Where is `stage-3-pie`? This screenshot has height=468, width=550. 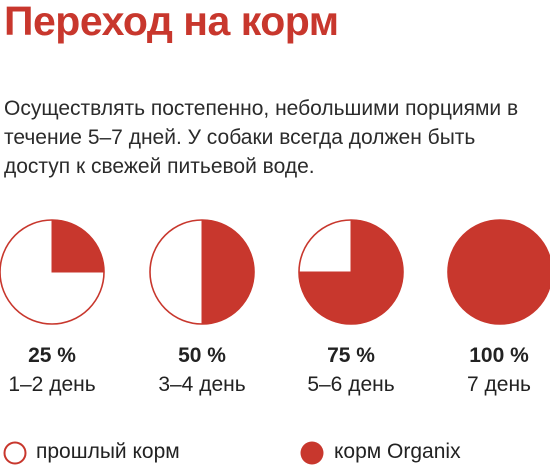
stage-3-pie is located at coordinates (351, 272).